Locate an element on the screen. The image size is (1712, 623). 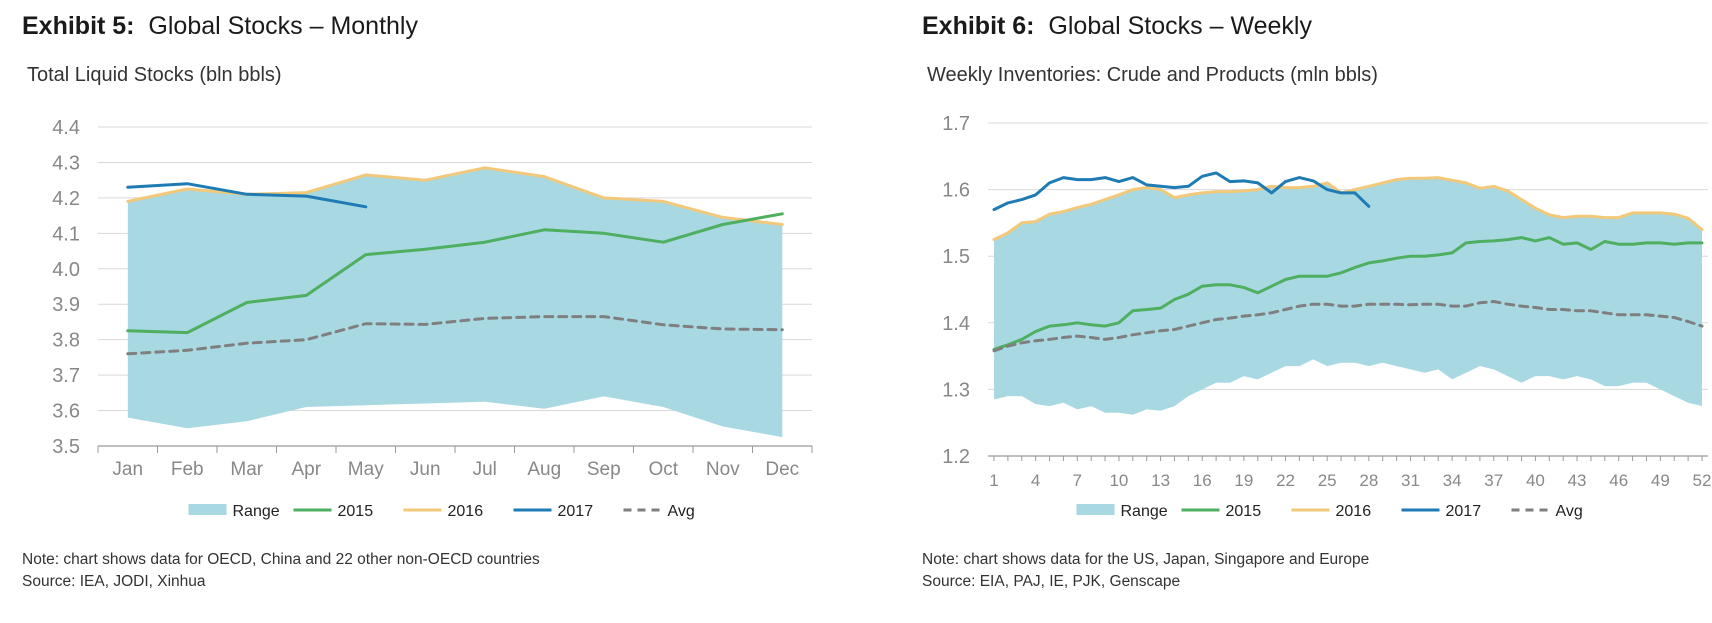
chart-1-y-tick-label: 4.3 is located at coordinates (66, 163).